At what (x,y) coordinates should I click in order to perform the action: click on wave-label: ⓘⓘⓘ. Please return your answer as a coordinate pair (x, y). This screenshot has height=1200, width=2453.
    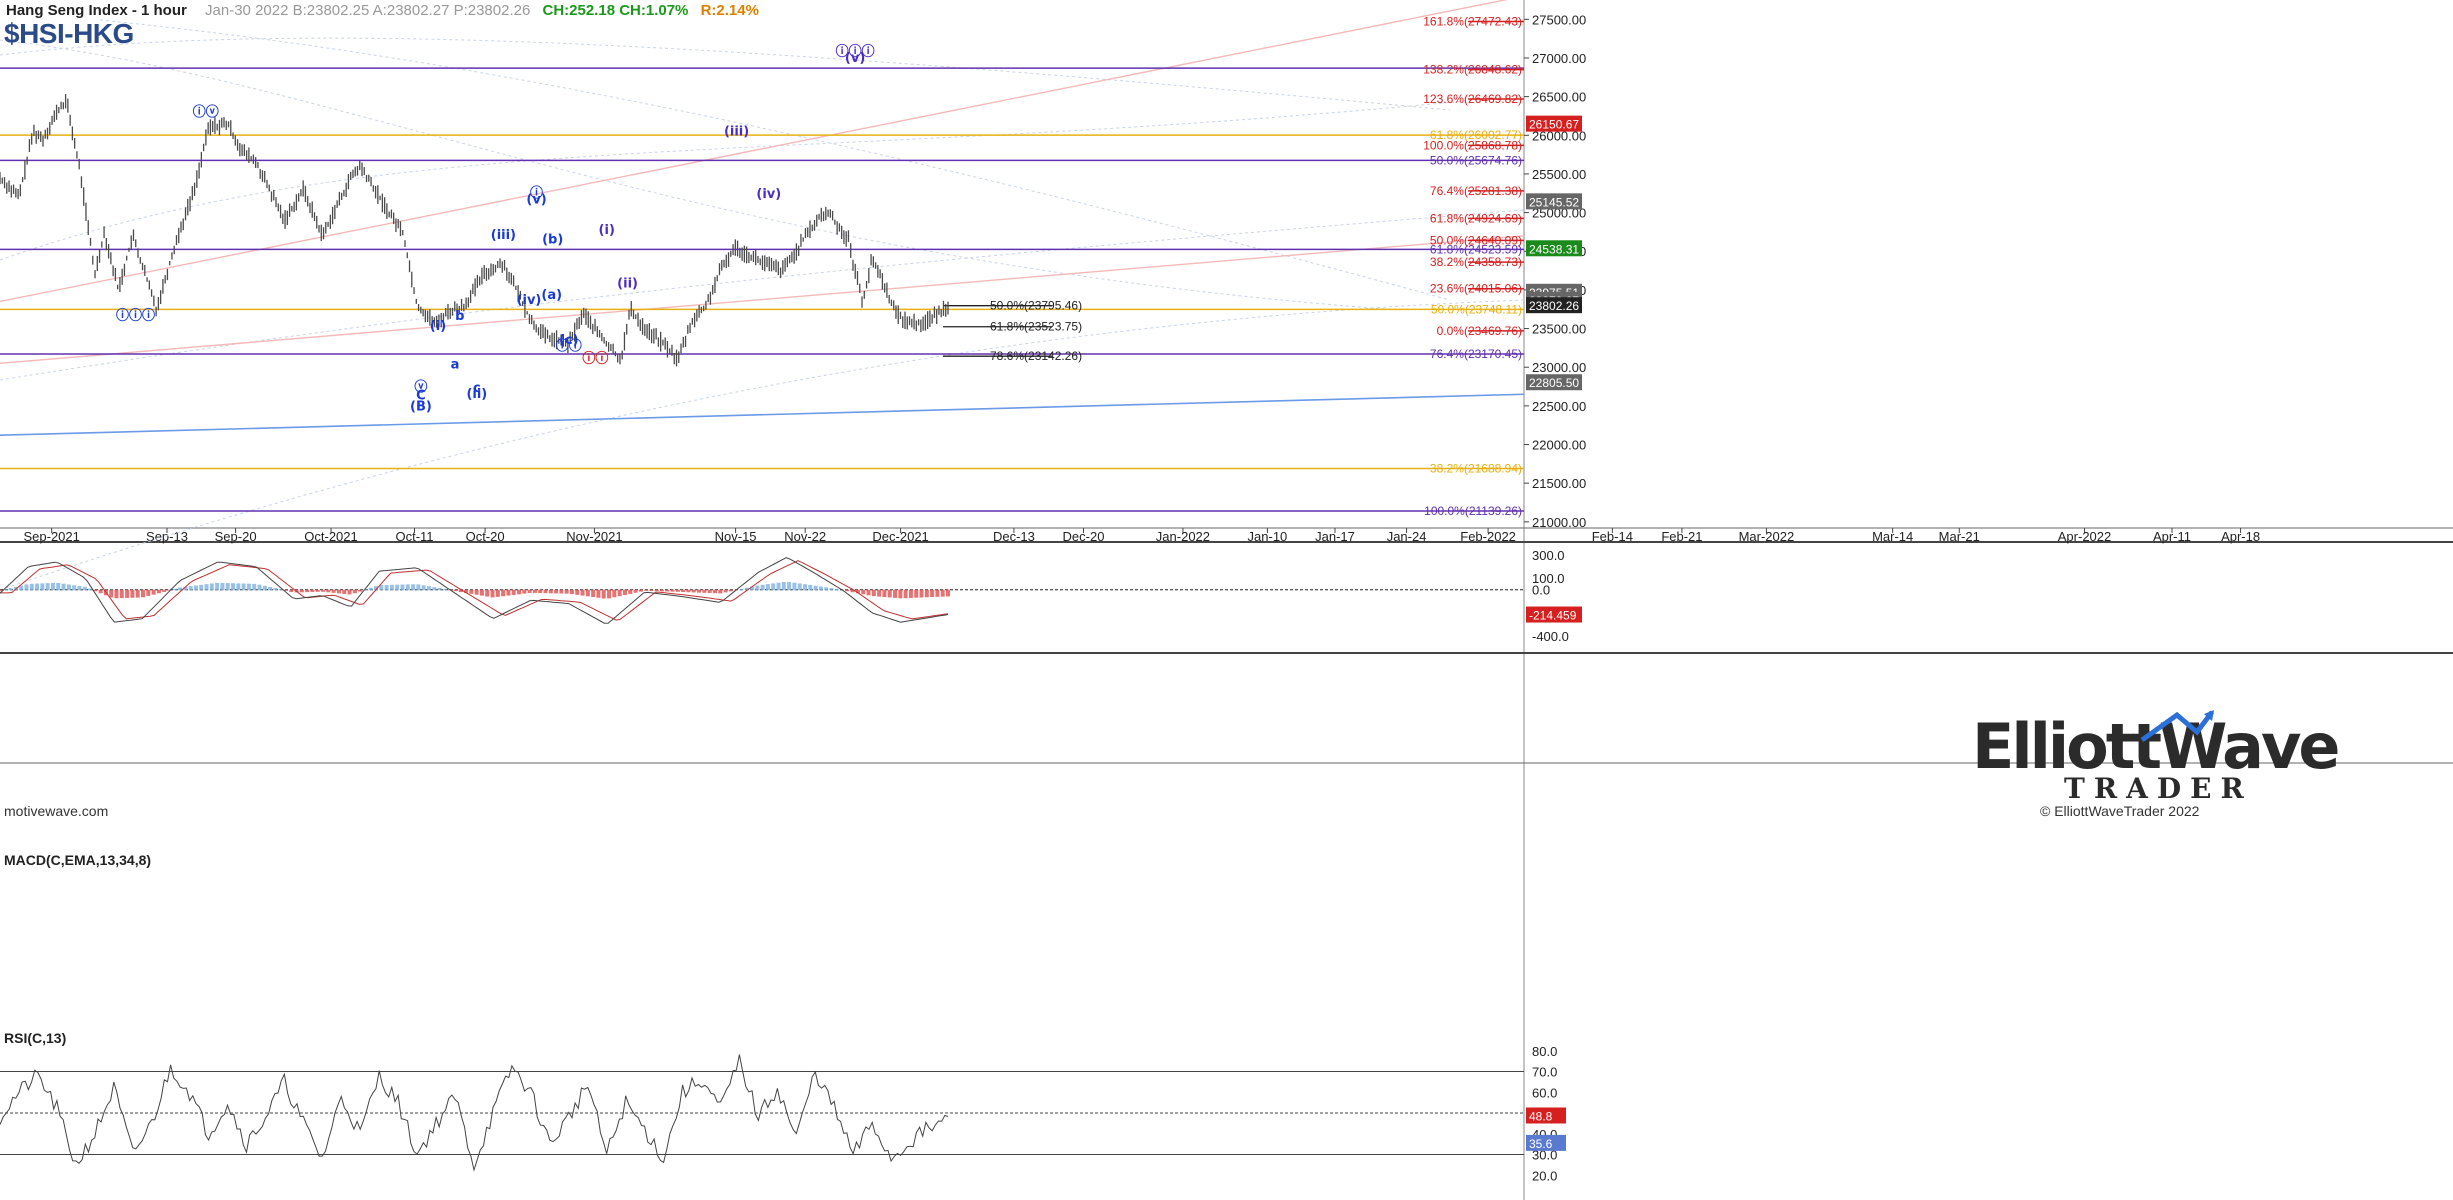
    Looking at the image, I should click on (855, 52).